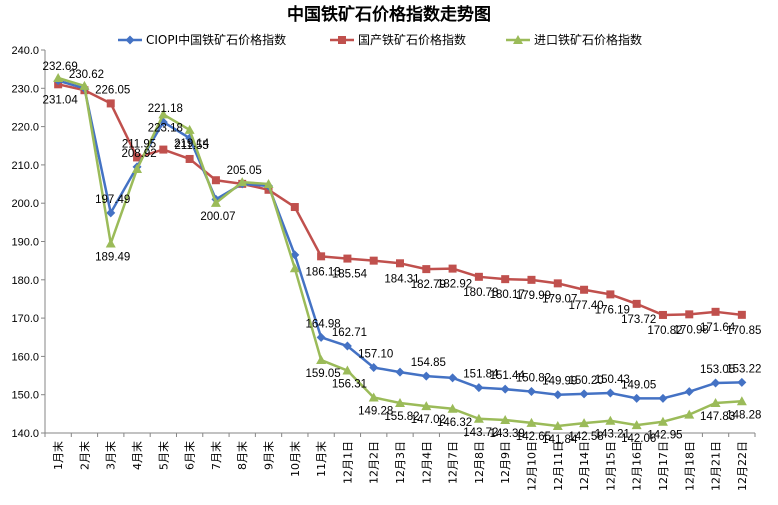  Describe the element at coordinates (25, 396) in the screenshot. I see `y-tick-label: 150.0` at that location.